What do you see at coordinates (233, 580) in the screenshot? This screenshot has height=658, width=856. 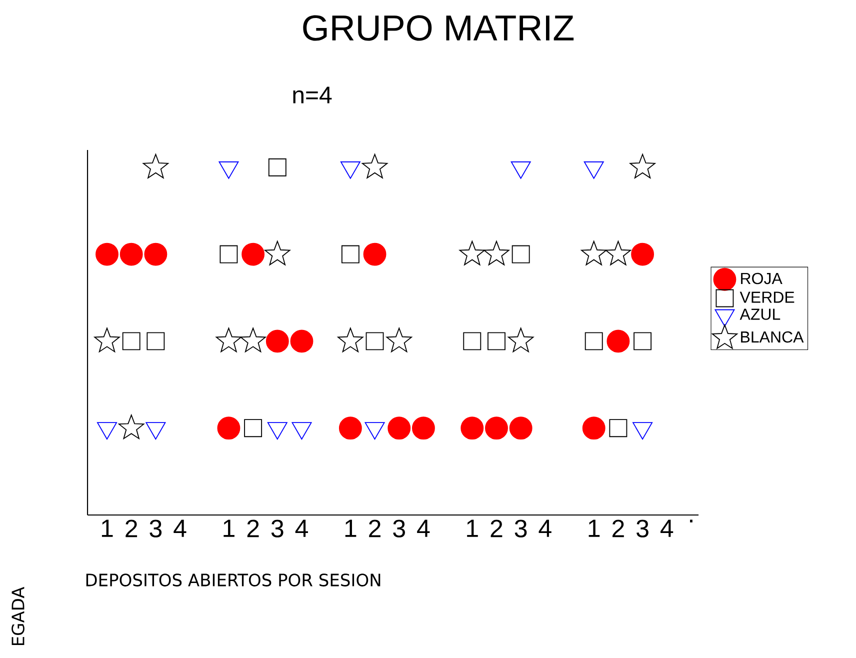 I see `x-axis-title: DEPOSITOS ABIERTOS POR SESION` at bounding box center [233, 580].